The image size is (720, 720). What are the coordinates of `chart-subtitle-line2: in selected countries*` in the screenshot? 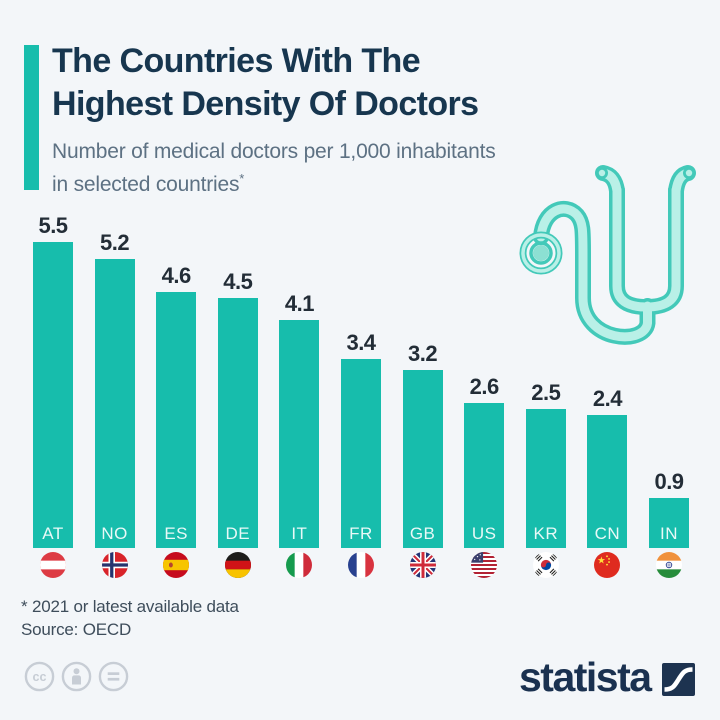 It's located at (332, 181).